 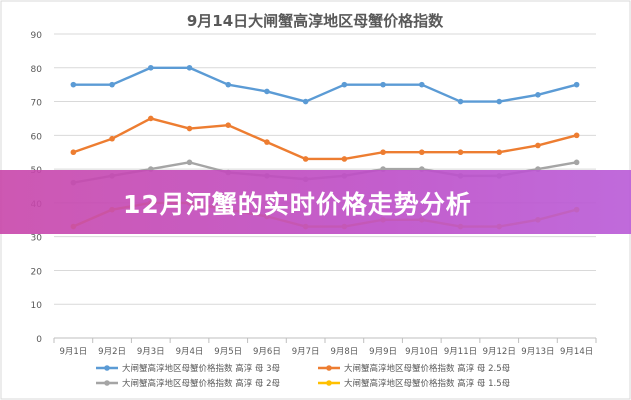 I want to click on y-tick-label: 30, so click(x=37, y=239).